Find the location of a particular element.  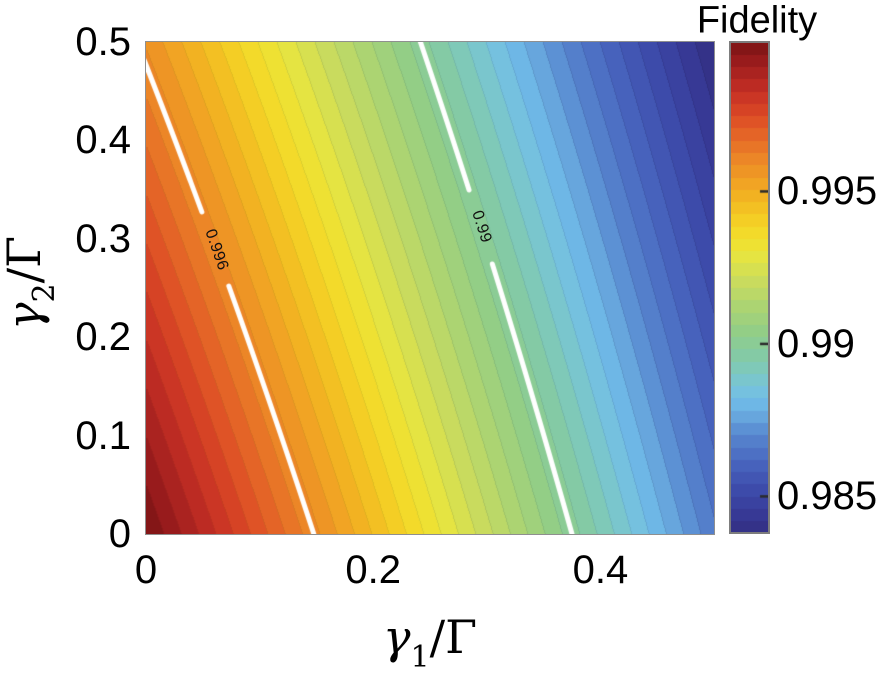

x-tick-label-0.2: 0.2 is located at coordinates (373, 570).